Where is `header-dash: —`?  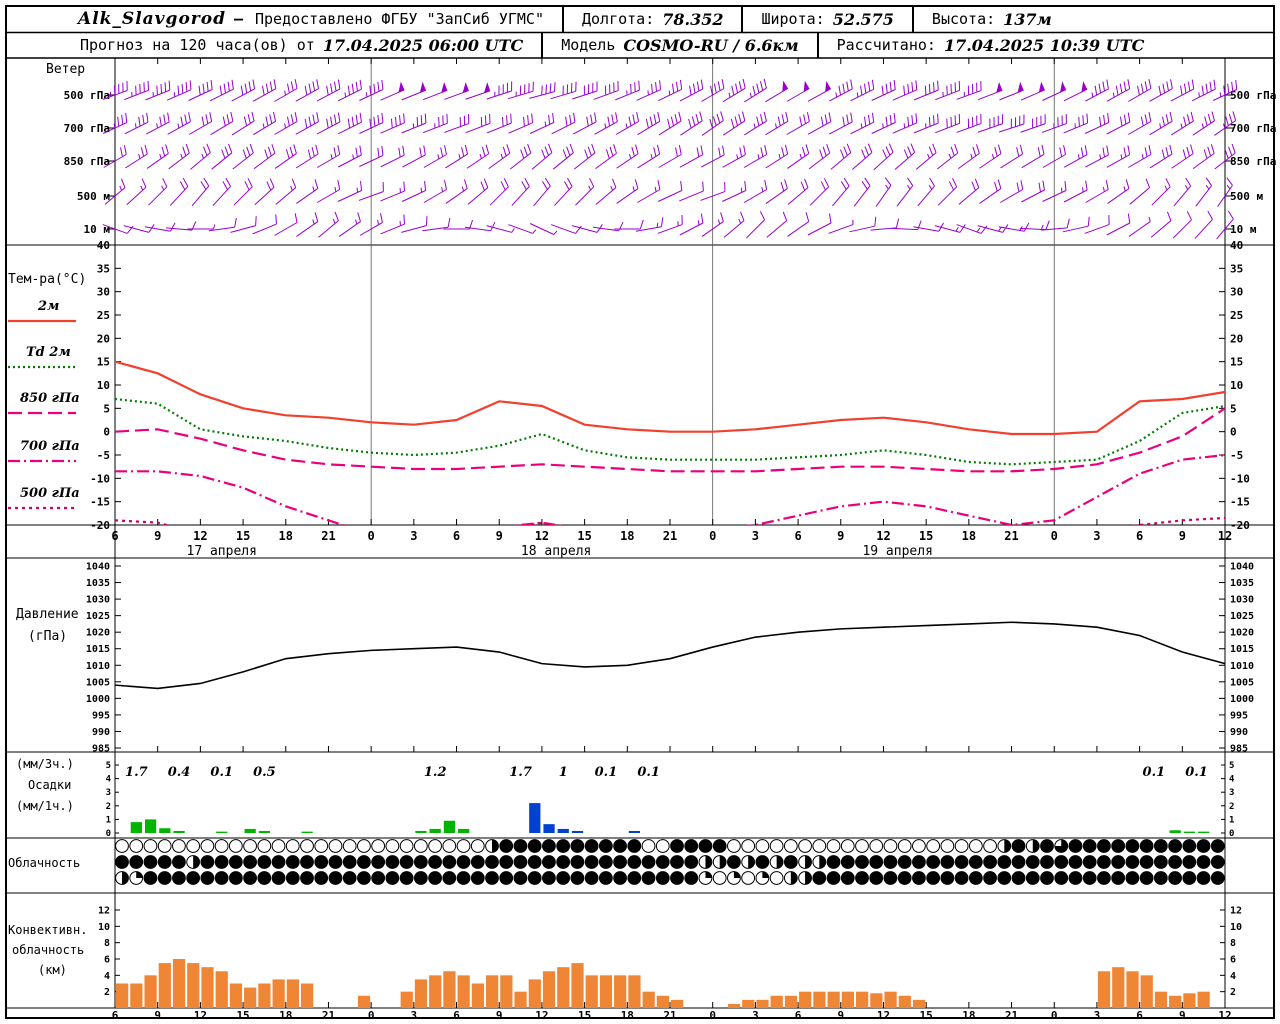
header-dash: — is located at coordinates (238, 19).